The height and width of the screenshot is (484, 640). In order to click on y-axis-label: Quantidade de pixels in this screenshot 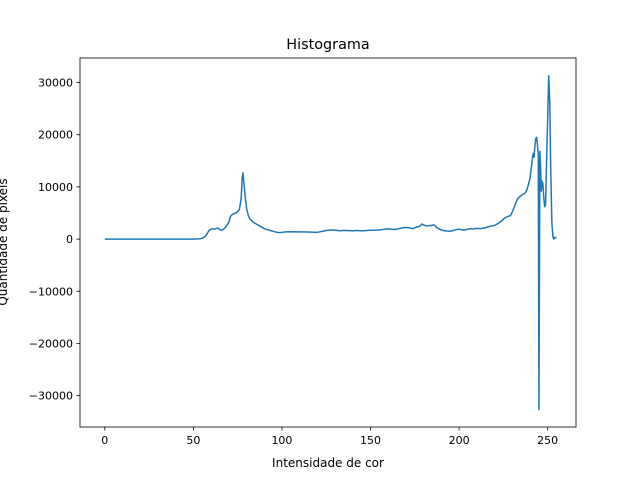, I will do `click(5, 241)`.